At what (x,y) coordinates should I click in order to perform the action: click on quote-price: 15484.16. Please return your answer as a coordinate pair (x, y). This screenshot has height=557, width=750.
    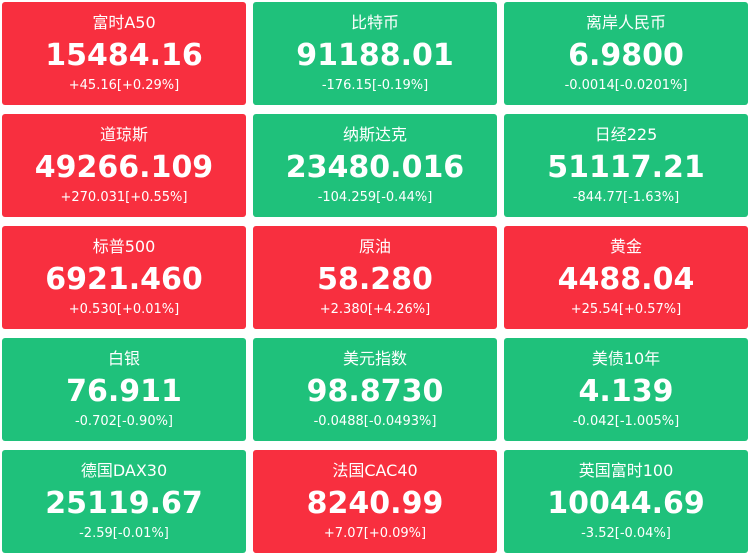
    Looking at the image, I should click on (124, 55).